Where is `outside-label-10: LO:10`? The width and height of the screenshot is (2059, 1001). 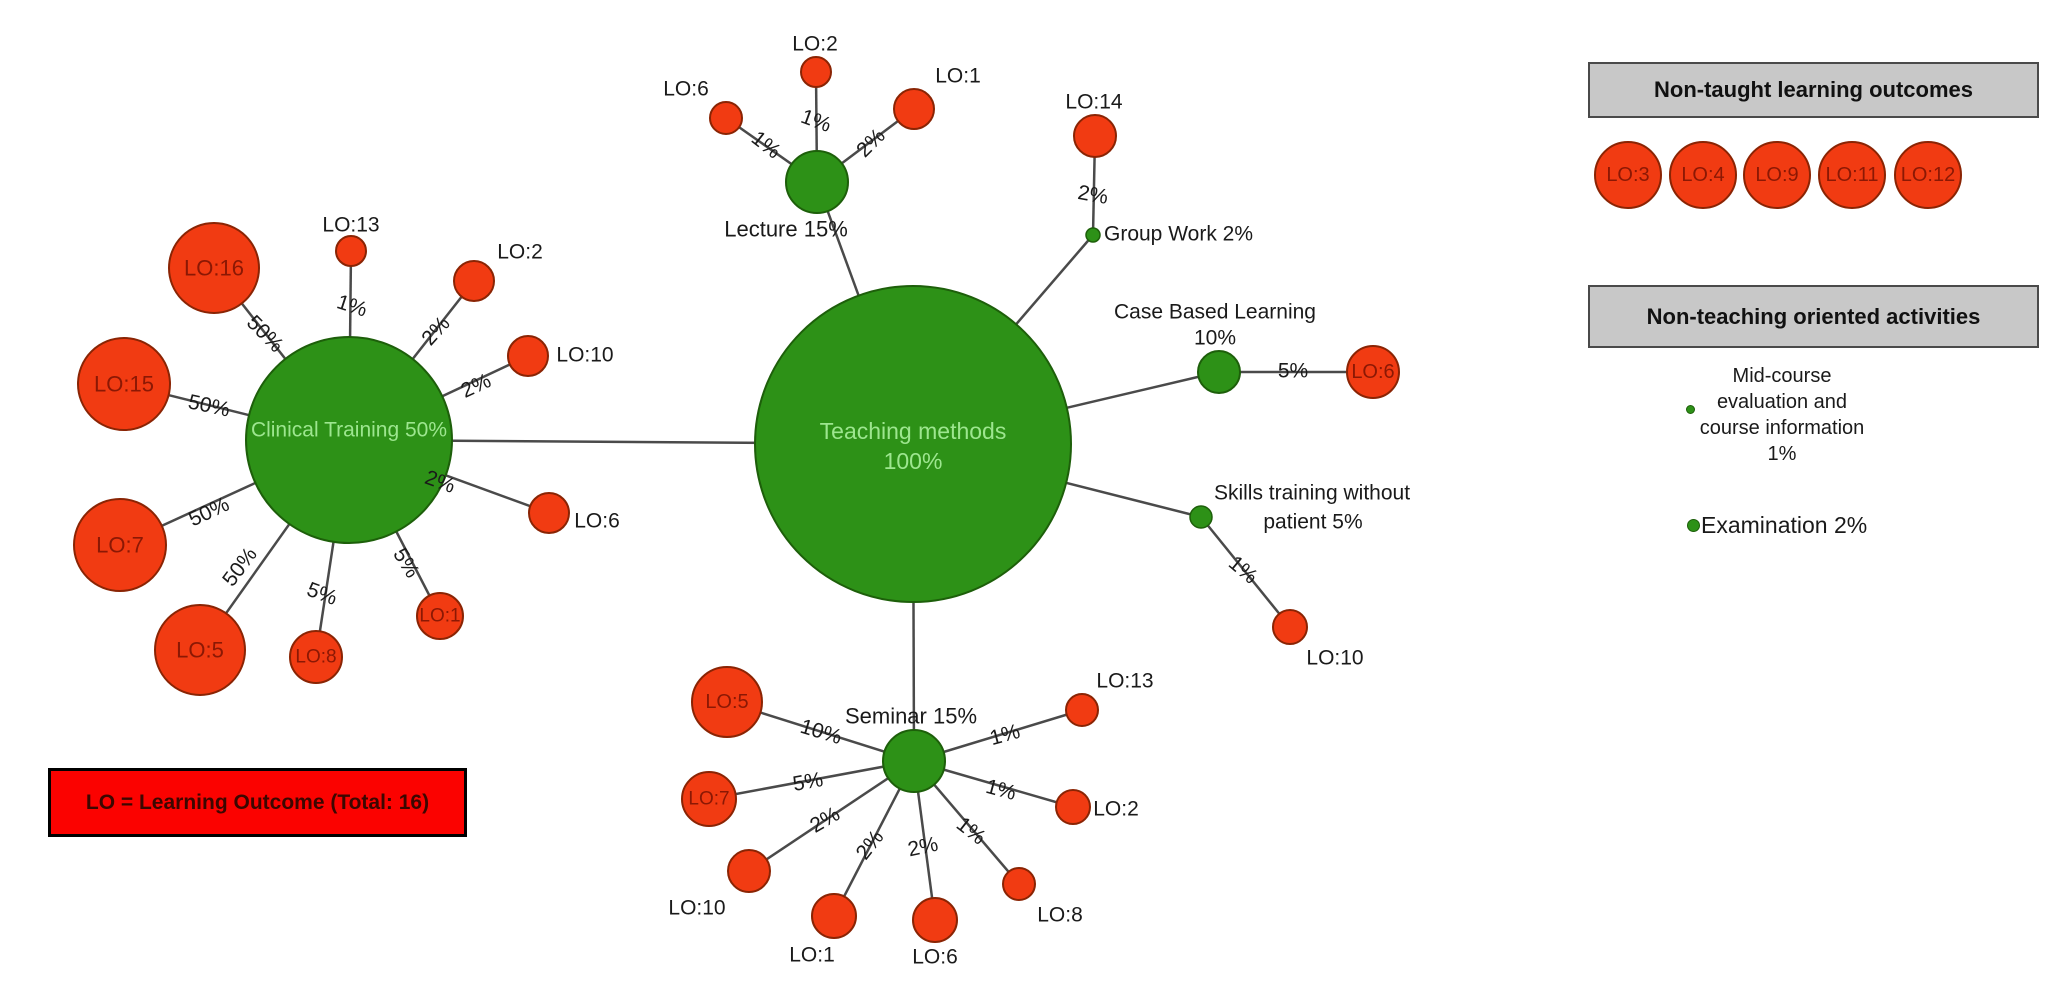 outside-label-10: LO:10 is located at coordinates (1334, 658).